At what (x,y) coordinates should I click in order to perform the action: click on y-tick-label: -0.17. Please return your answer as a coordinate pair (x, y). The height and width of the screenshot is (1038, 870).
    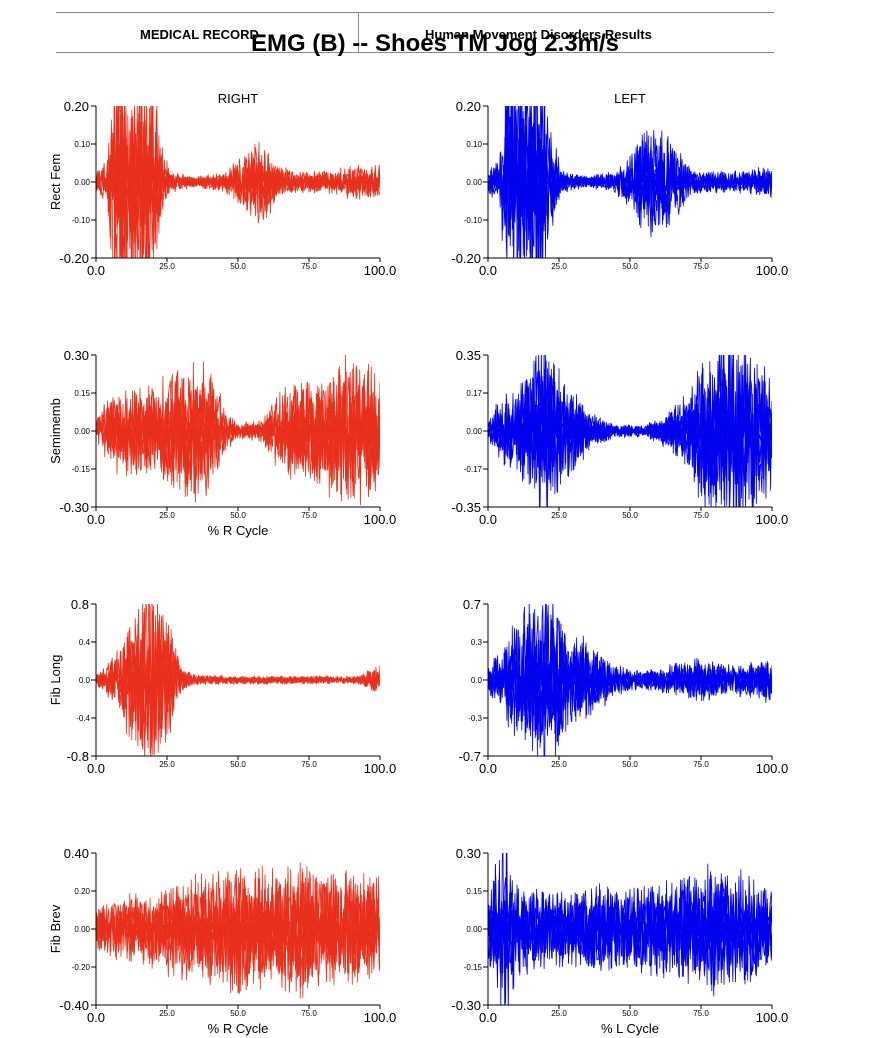
    Looking at the image, I should click on (473, 469).